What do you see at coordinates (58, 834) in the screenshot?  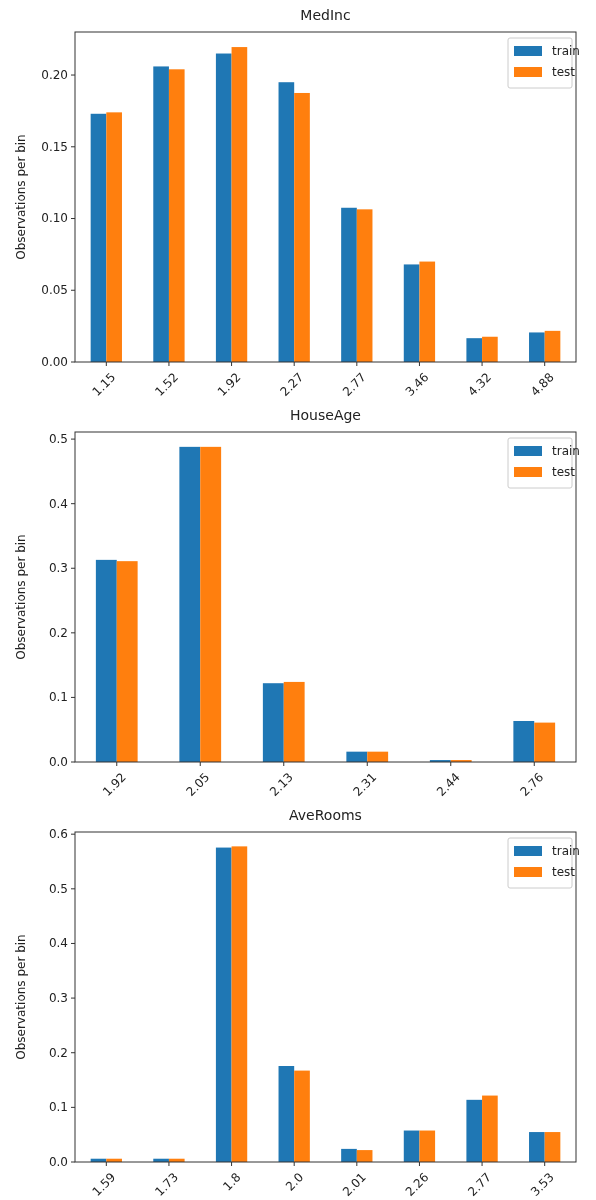 I see `y-tick-label: 0.6` at bounding box center [58, 834].